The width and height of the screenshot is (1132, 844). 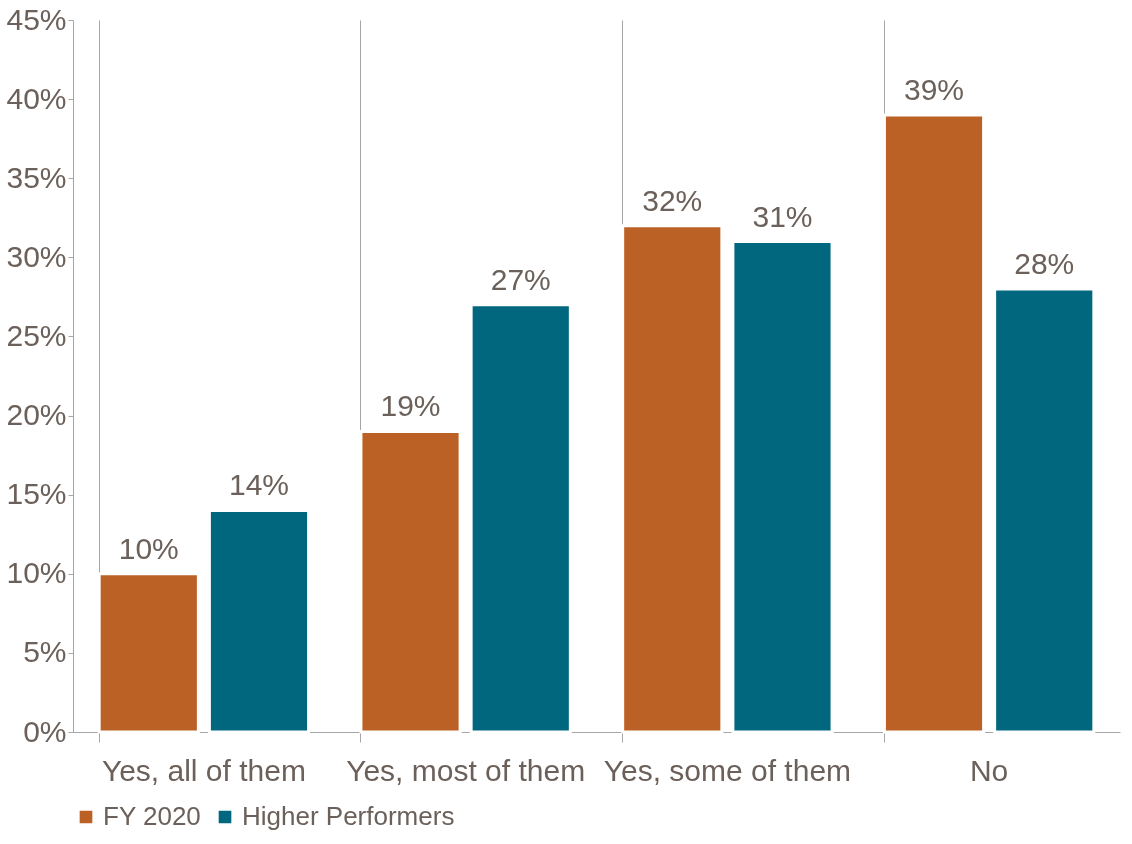 What do you see at coordinates (45, 652) in the screenshot?
I see `y-tick-label: 5%` at bounding box center [45, 652].